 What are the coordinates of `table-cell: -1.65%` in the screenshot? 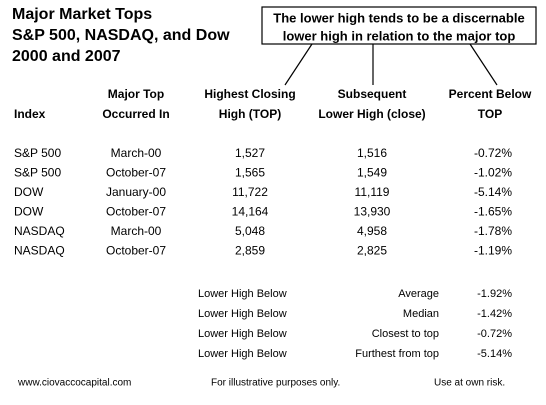 It's located at (493, 212).